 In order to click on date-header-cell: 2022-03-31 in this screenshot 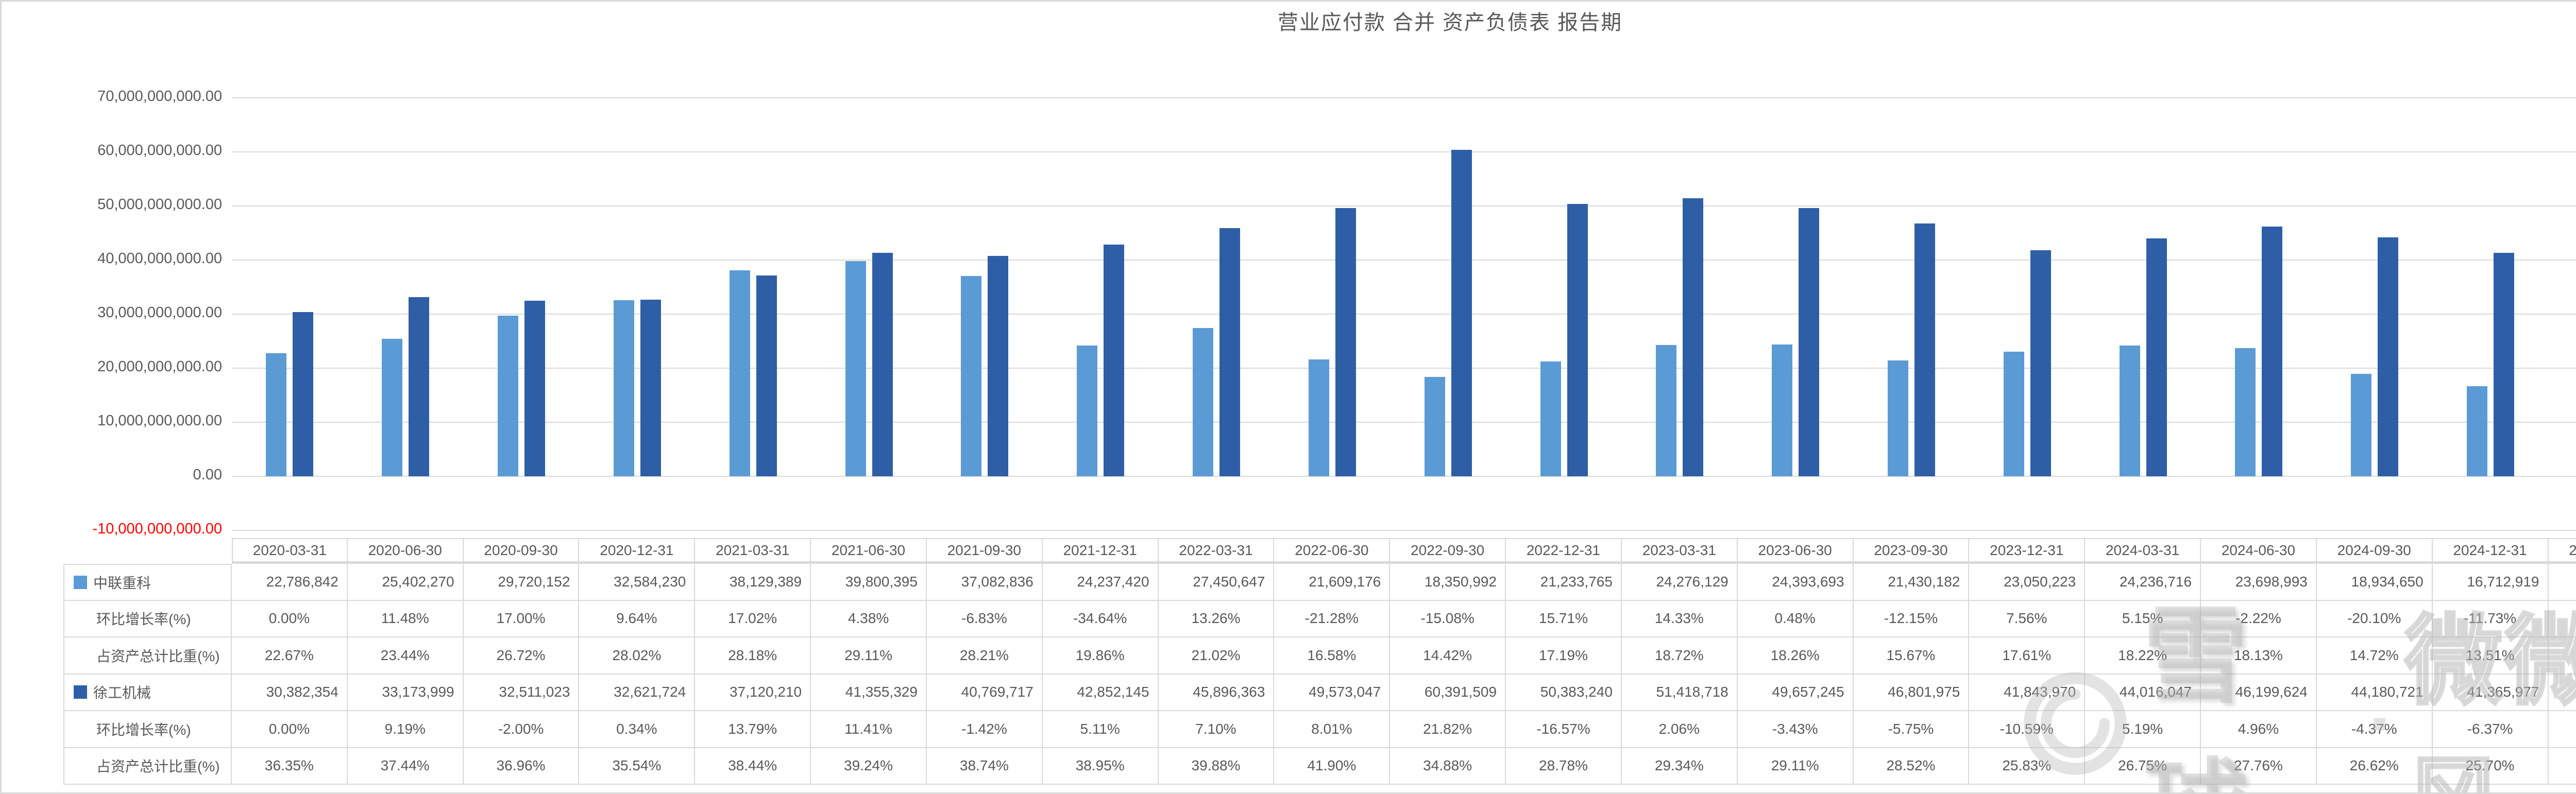, I will do `click(1216, 551)`.